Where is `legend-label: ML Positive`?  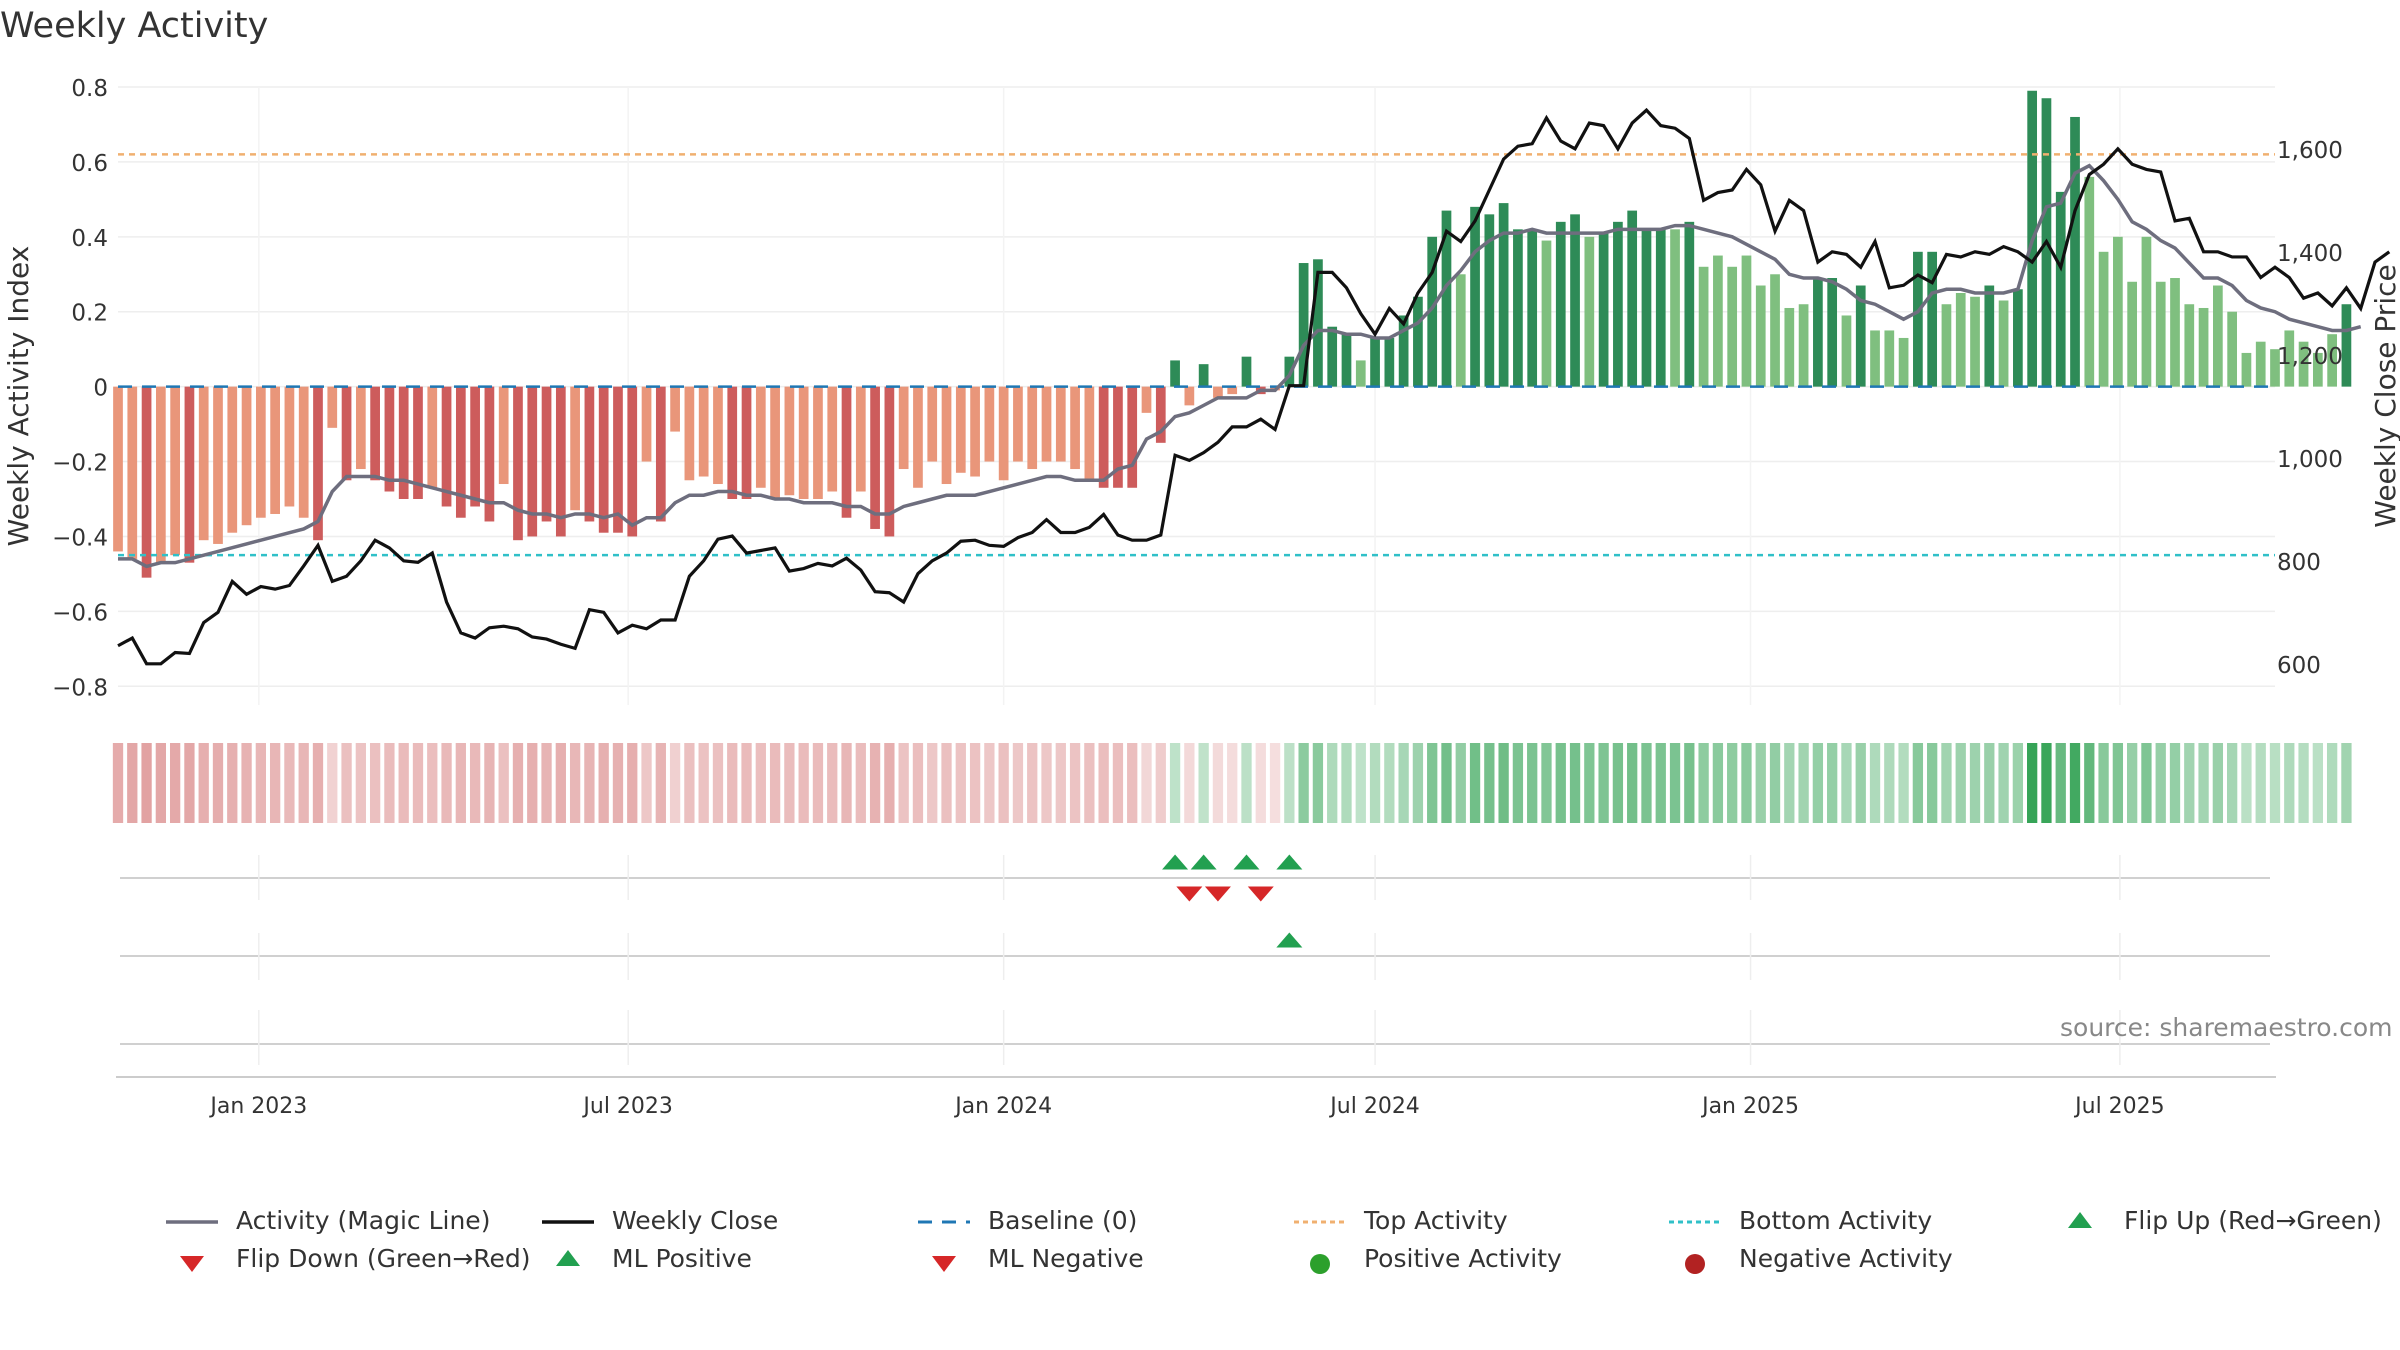
legend-label: ML Positive is located at coordinates (682, 1258).